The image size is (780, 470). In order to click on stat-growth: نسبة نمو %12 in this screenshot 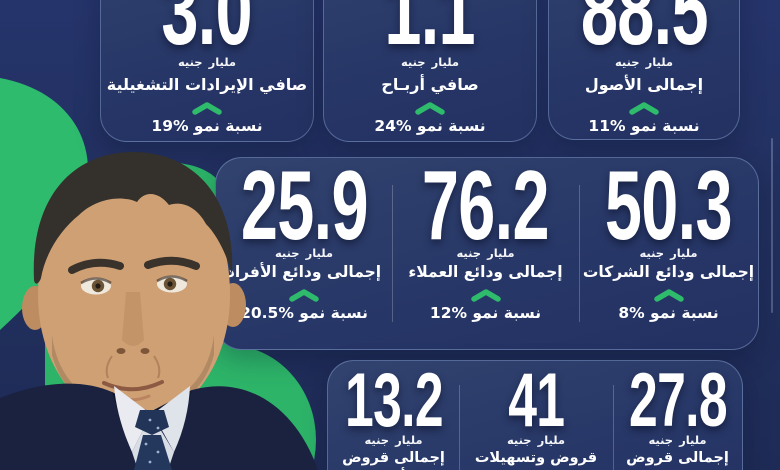, I will do `click(485, 313)`.